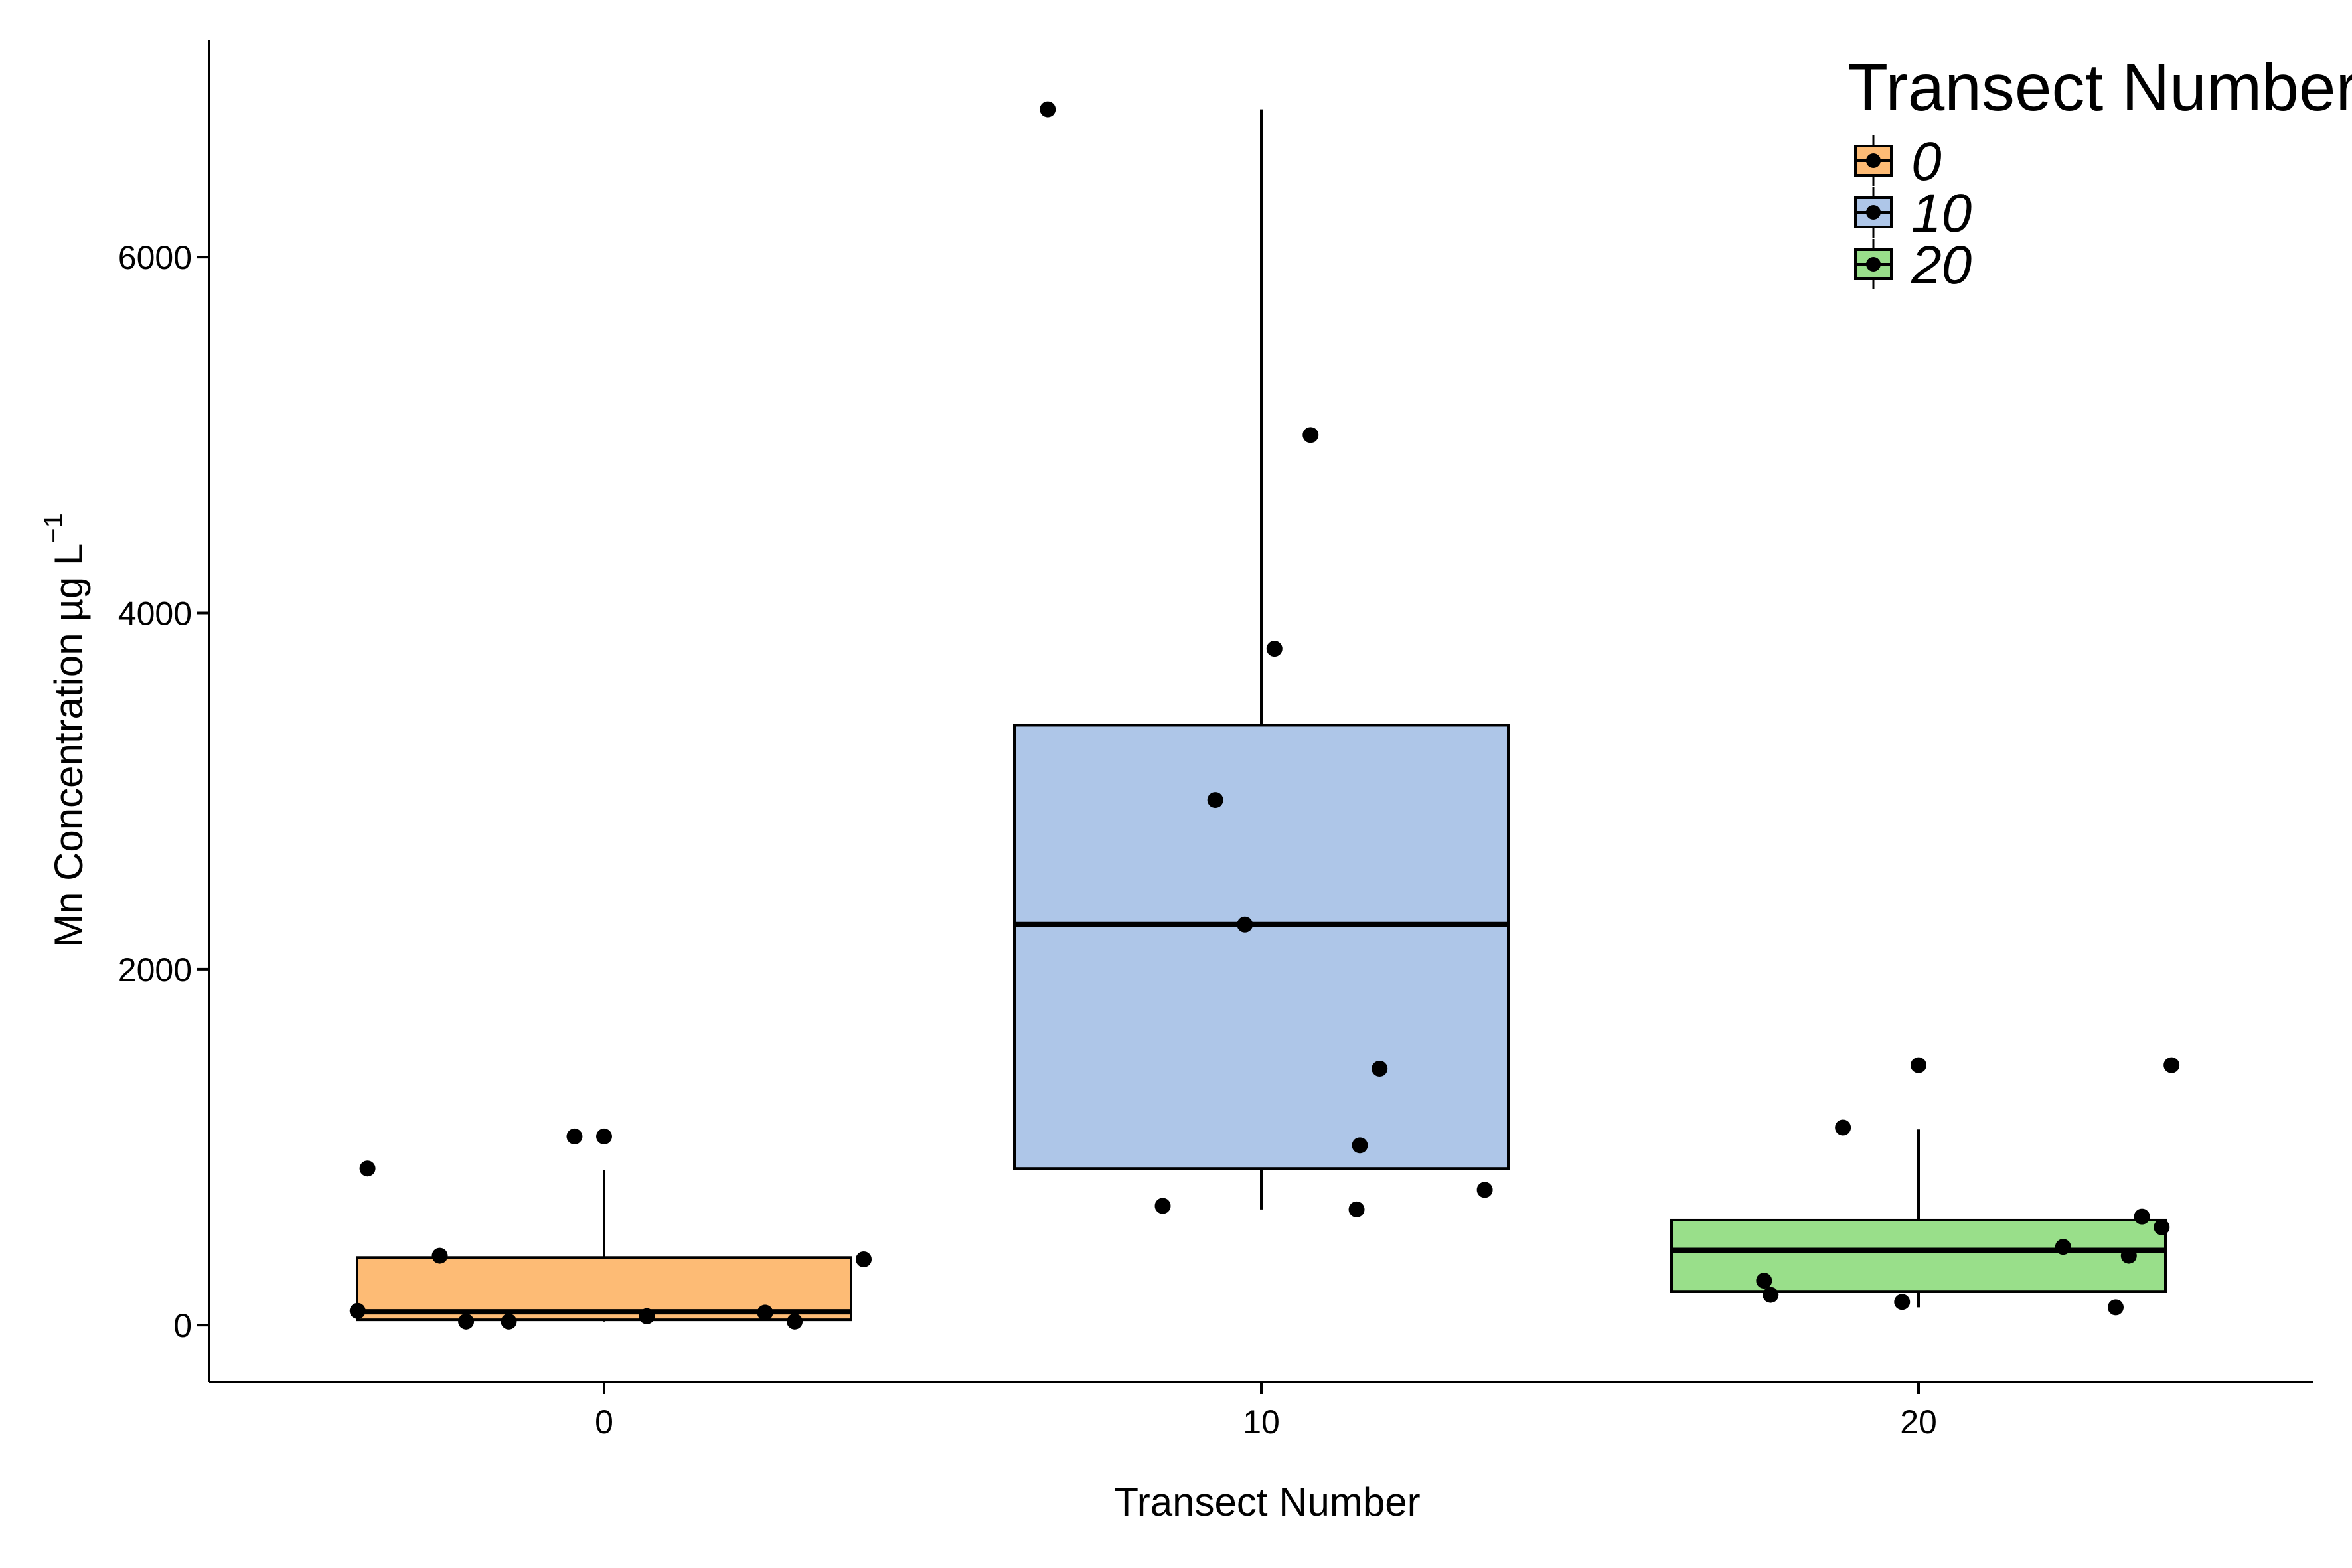  What do you see at coordinates (69, 746) in the screenshot?
I see `y-axis-title-main: Mn Concentration µg L` at bounding box center [69, 746].